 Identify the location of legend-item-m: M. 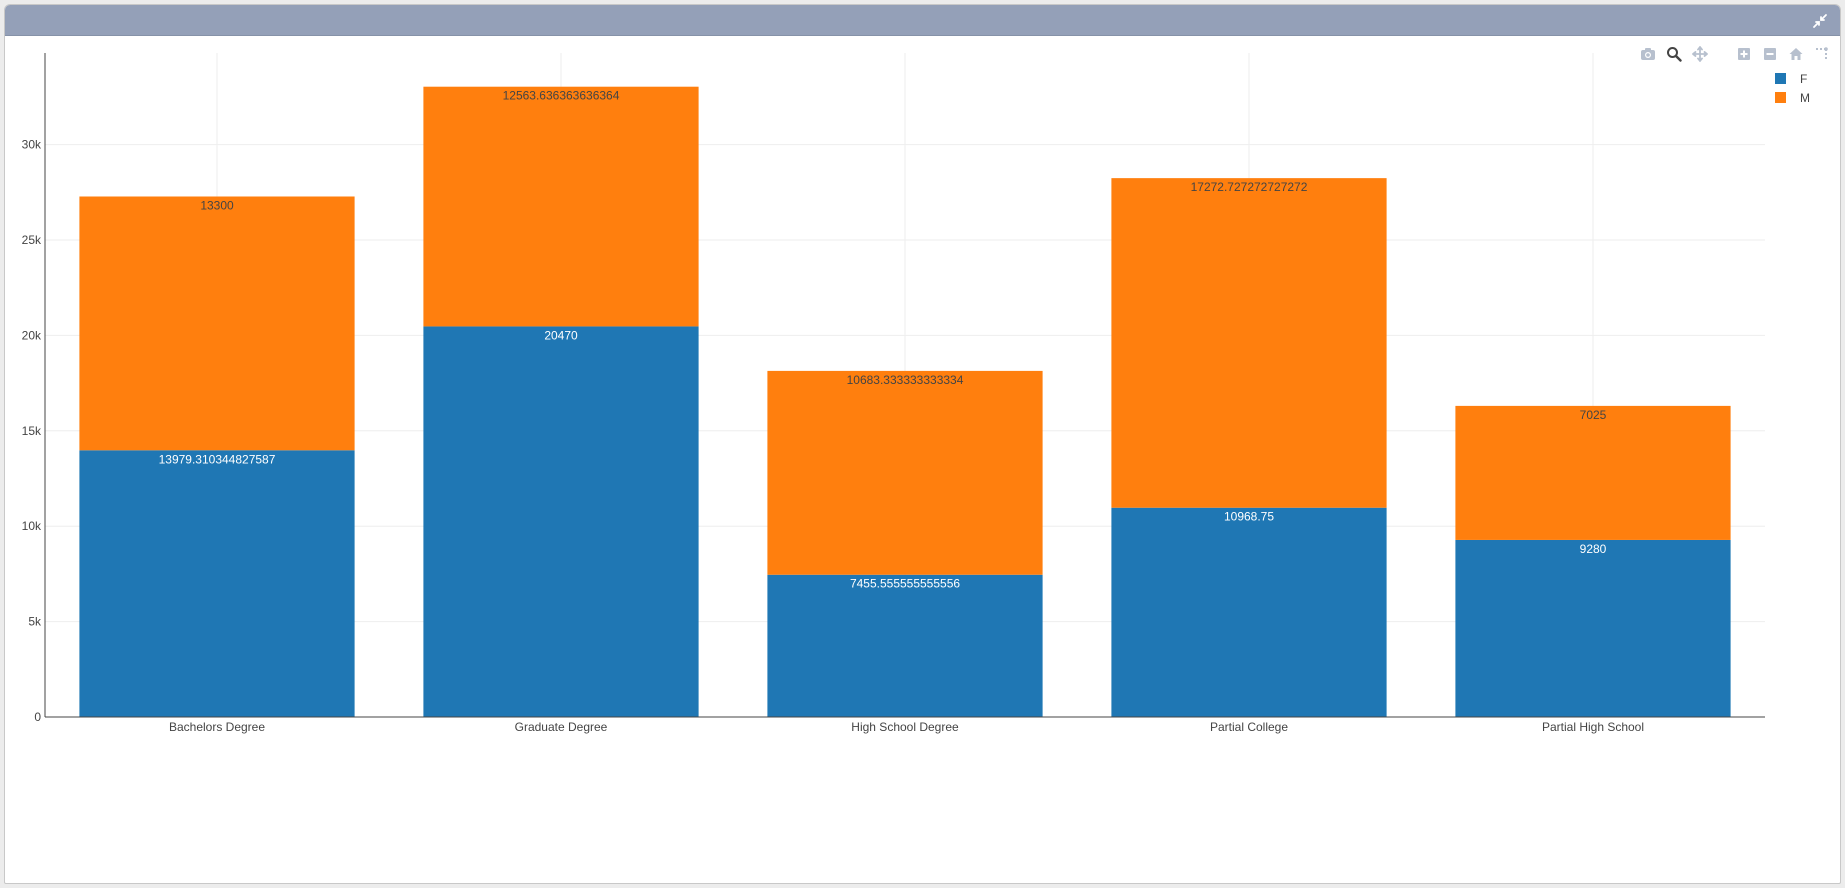
(1792, 97).